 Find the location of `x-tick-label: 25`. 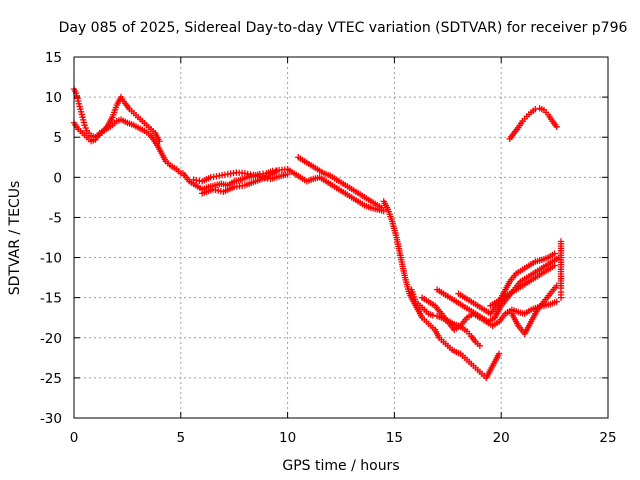

x-tick-label: 25 is located at coordinates (607, 438).